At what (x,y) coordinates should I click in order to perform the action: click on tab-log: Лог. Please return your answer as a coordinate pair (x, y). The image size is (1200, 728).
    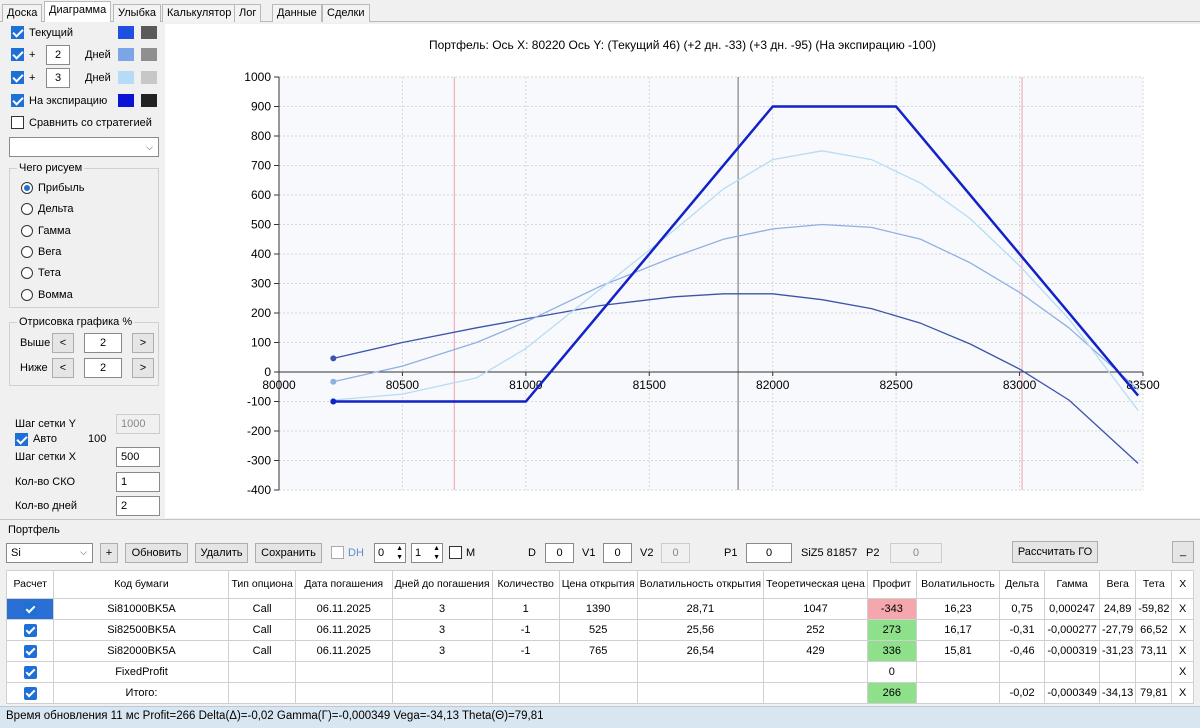
    Looking at the image, I should click on (248, 13).